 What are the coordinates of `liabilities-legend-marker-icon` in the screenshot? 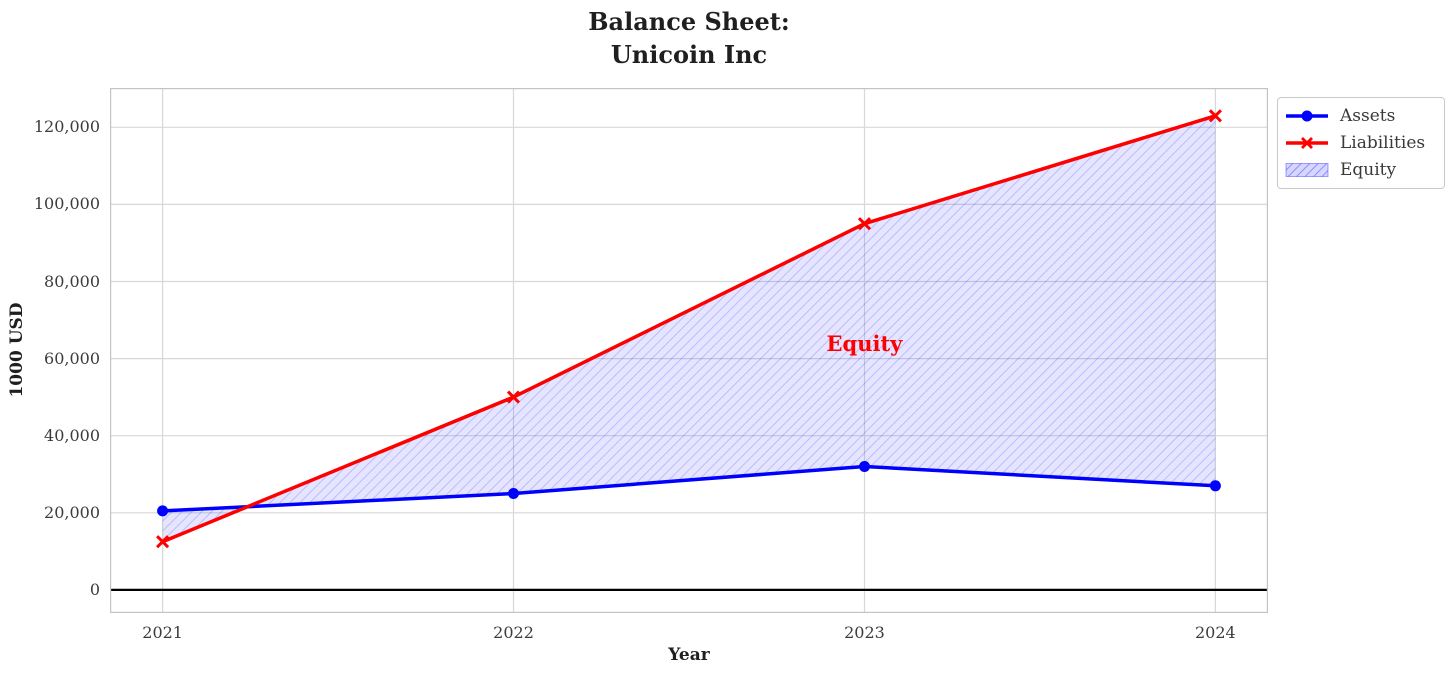 It's located at (1307, 143).